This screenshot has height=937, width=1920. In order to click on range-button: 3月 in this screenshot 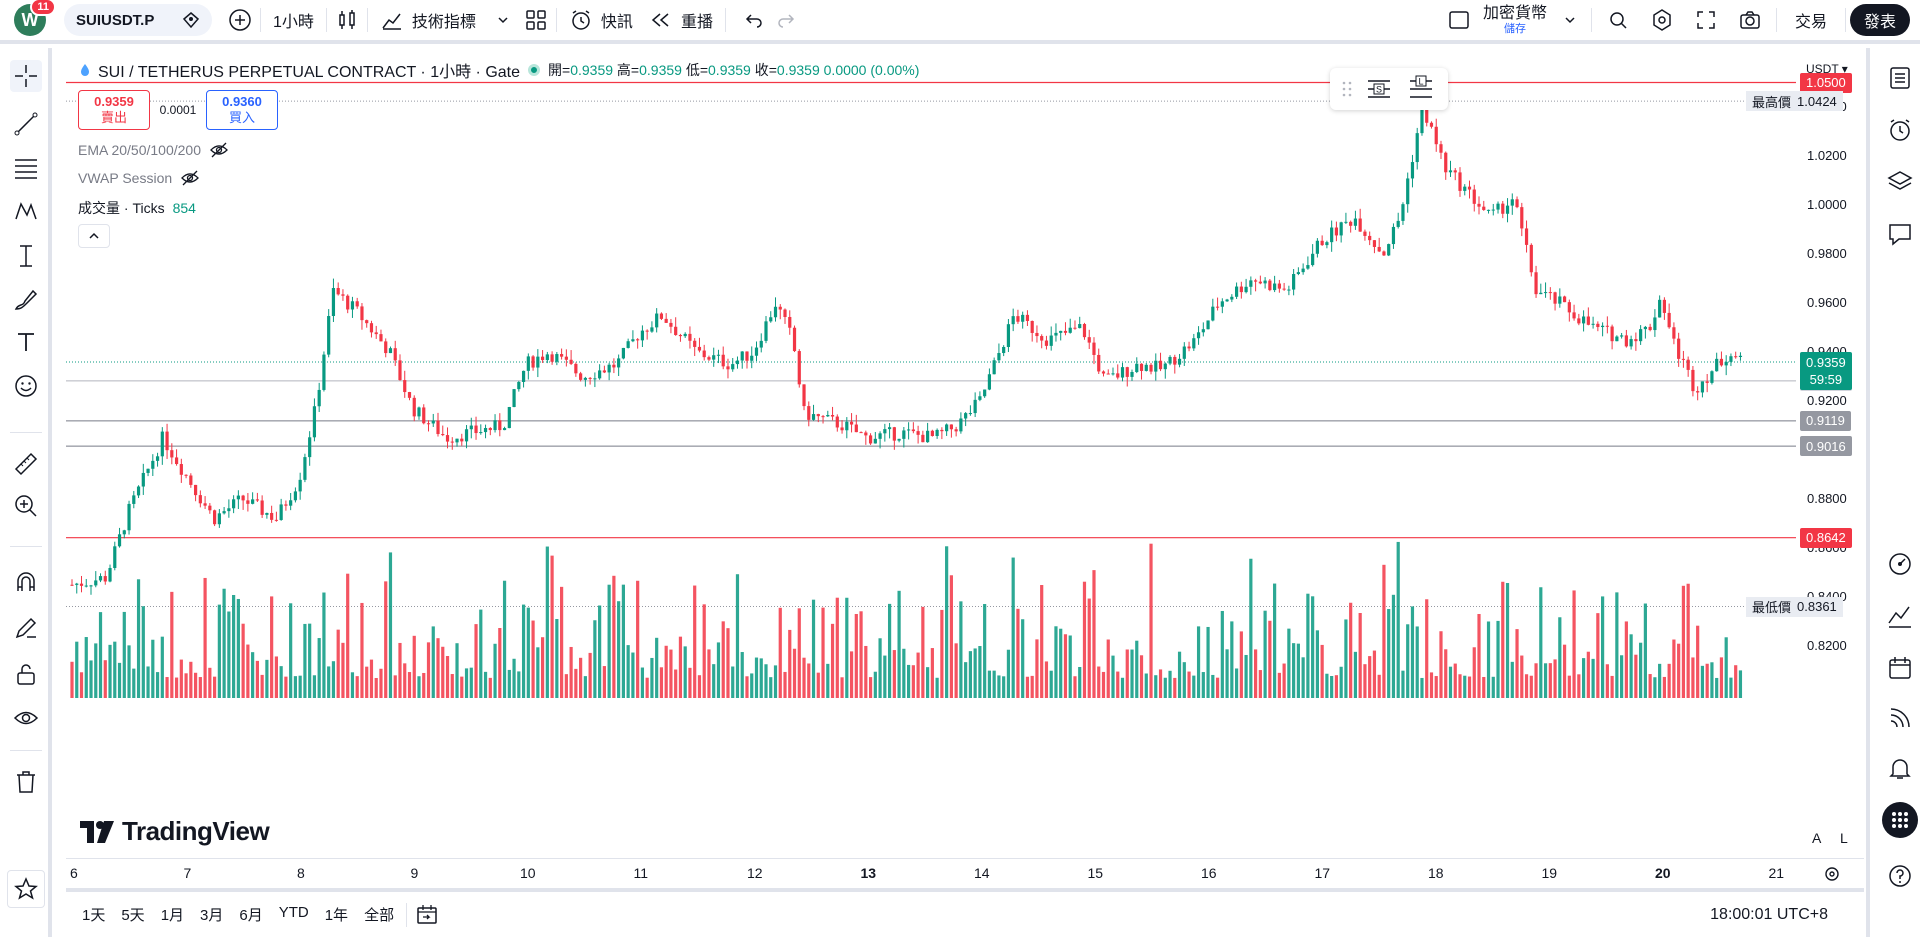, I will do `click(212, 915)`.